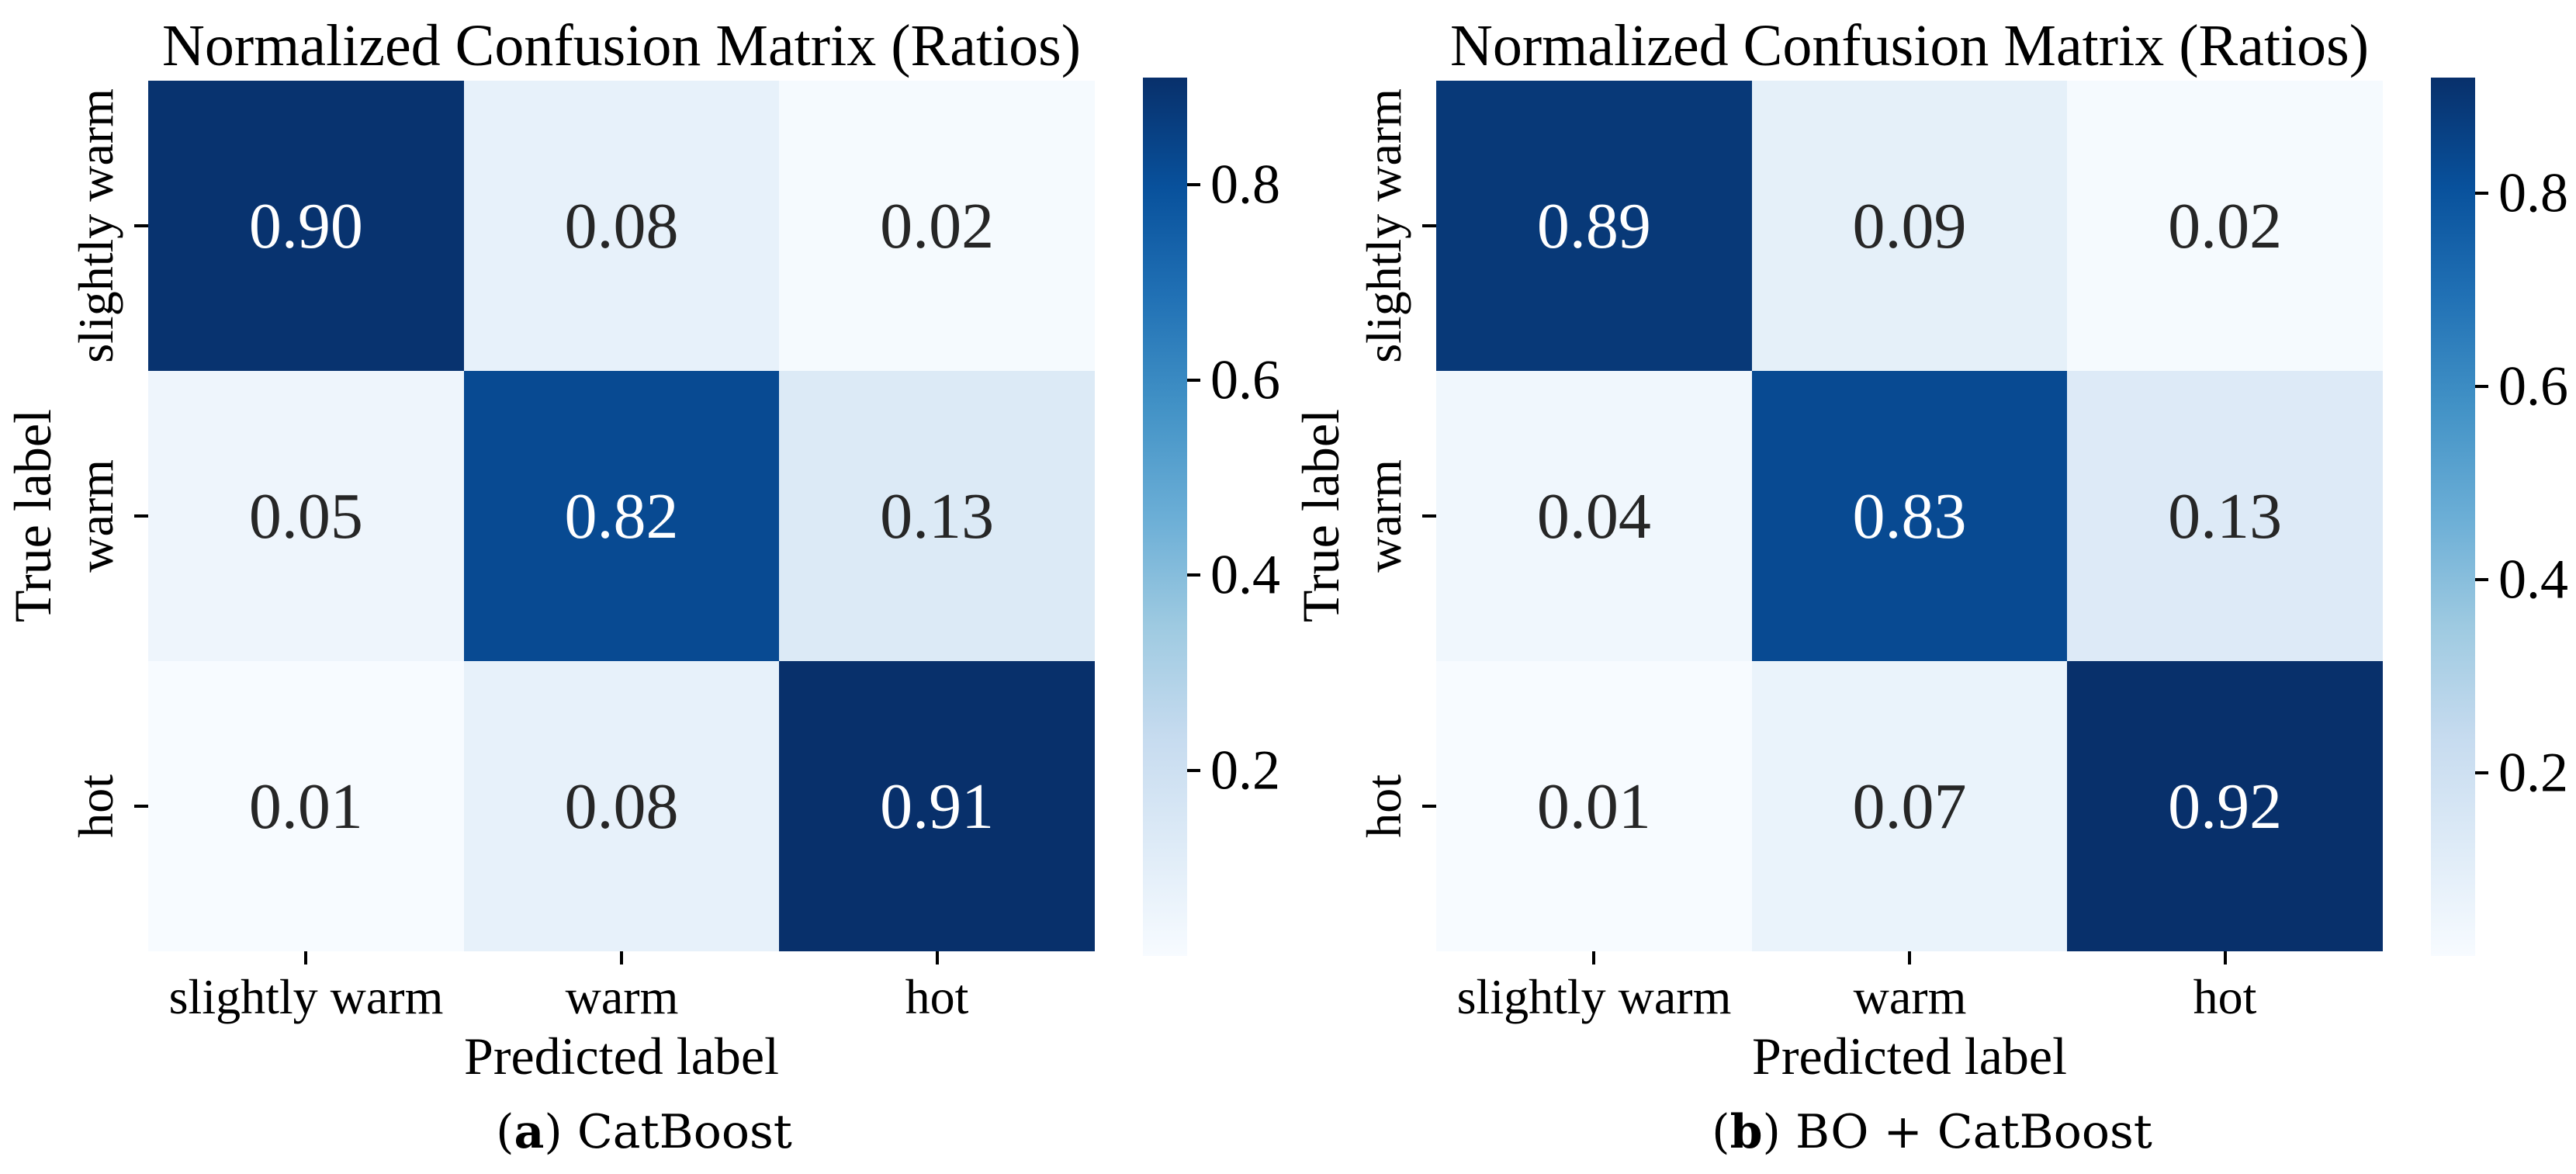 The image size is (2576, 1174). I want to click on heatmap-cell: 0.83, so click(1910, 516).